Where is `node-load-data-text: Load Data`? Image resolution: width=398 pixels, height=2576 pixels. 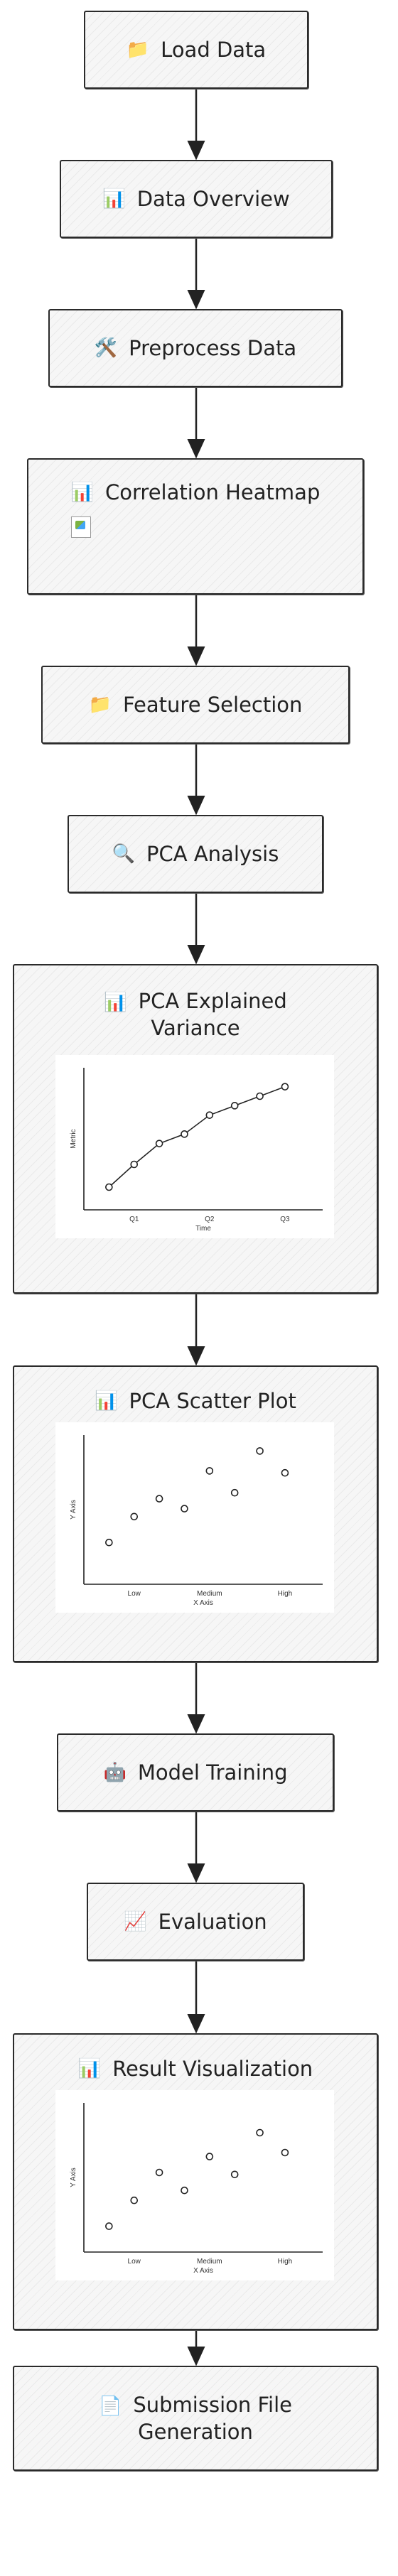 node-load-data-text: Load Data is located at coordinates (214, 50).